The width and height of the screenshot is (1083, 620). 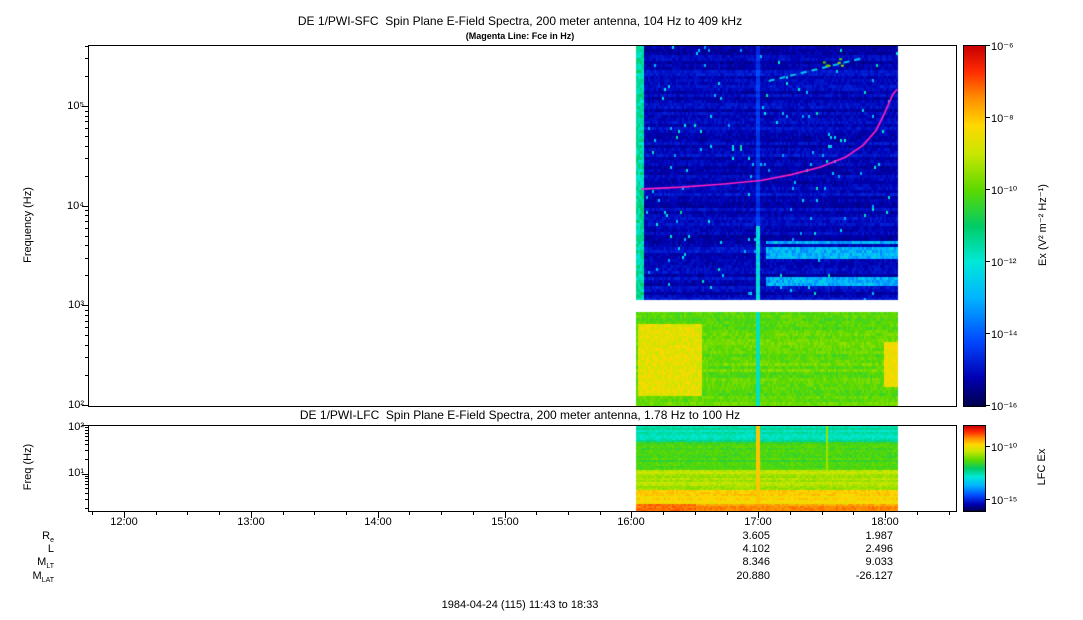 What do you see at coordinates (378, 522) in the screenshot?
I see `xtick-1400: 14:00` at bounding box center [378, 522].